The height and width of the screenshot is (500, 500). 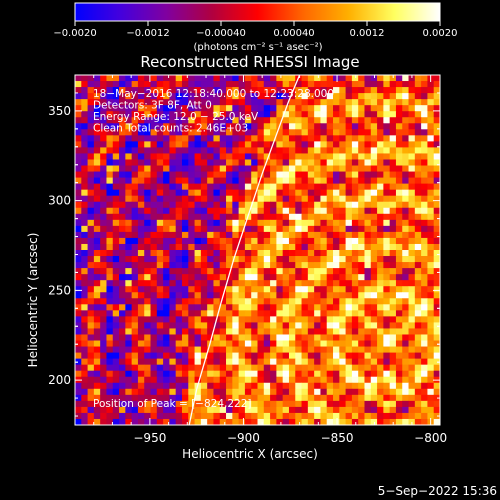 What do you see at coordinates (213, 94) in the screenshot?
I see `annotation-line: 18−May−2016 12:18:40.000 to 12:23:28.000` at bounding box center [213, 94].